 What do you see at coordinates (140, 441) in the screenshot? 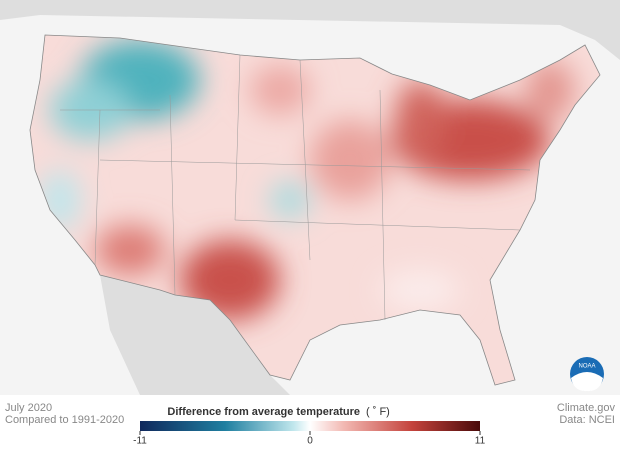
I see `tick-label: -11` at bounding box center [140, 441].